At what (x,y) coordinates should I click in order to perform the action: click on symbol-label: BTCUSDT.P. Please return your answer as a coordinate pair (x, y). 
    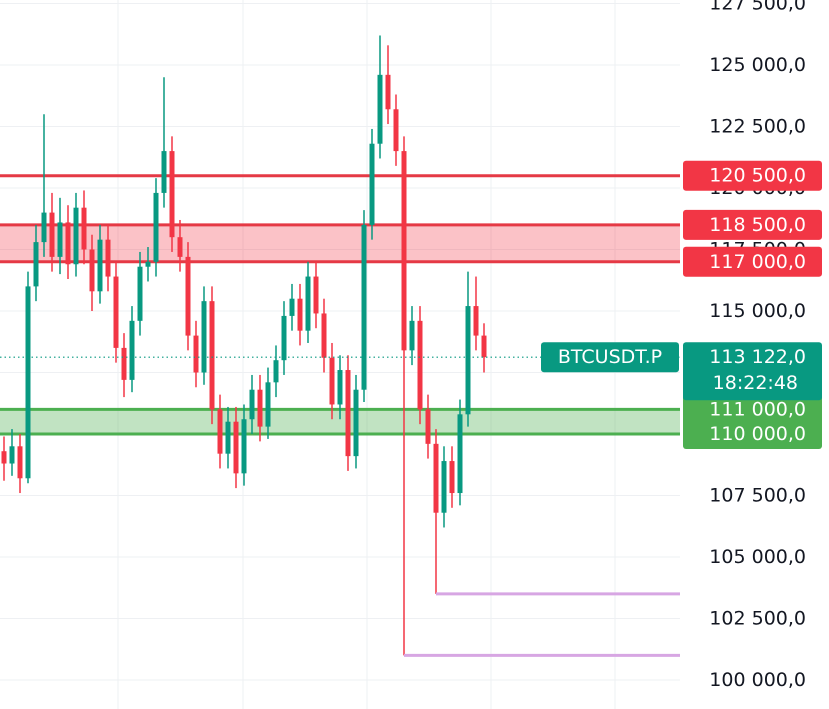
    Looking at the image, I should click on (610, 357).